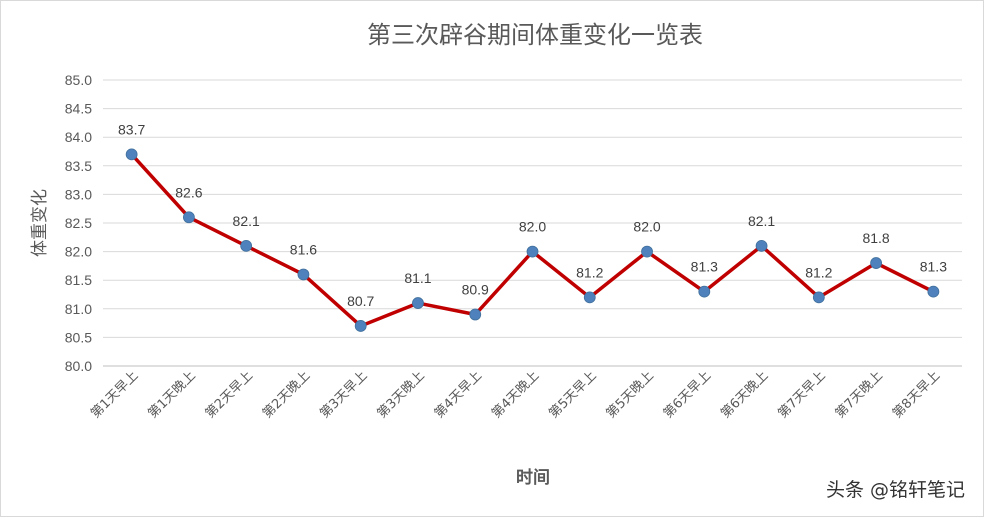  I want to click on y-tick-label: 83.0, so click(78, 194).